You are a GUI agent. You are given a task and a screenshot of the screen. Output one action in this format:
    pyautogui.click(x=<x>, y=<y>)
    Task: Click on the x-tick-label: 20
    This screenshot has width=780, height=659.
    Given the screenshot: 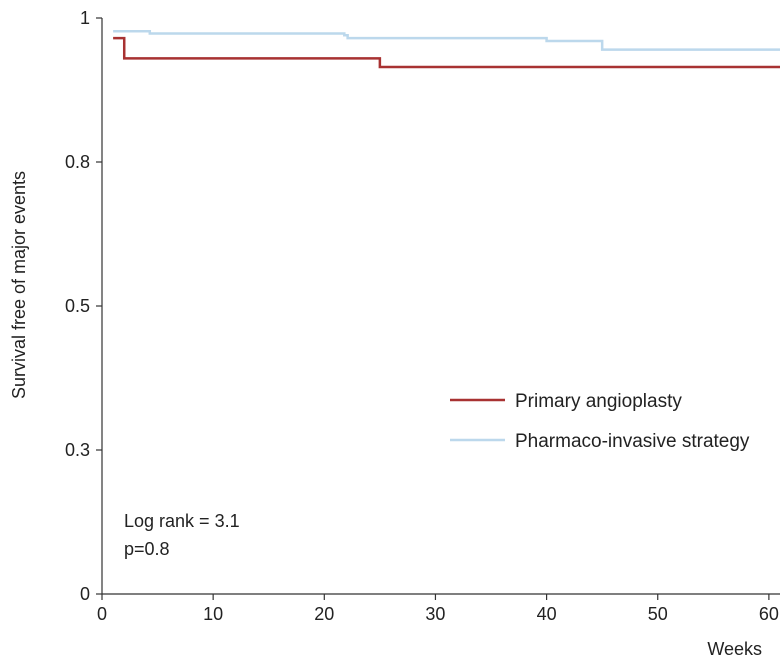 What is the action you would take?
    pyautogui.click(x=324, y=614)
    